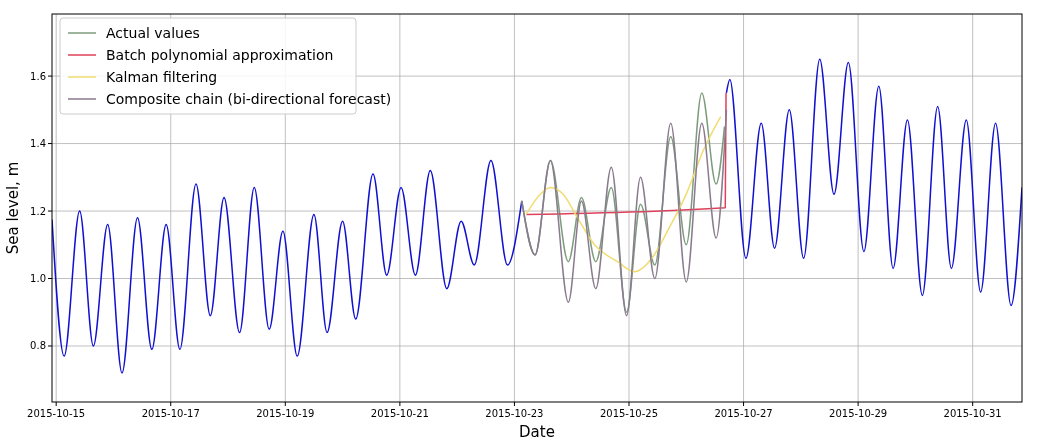 This screenshot has width=1054, height=445. What do you see at coordinates (972, 413) in the screenshot?
I see `x-tick-label: 2015-10-31` at bounding box center [972, 413].